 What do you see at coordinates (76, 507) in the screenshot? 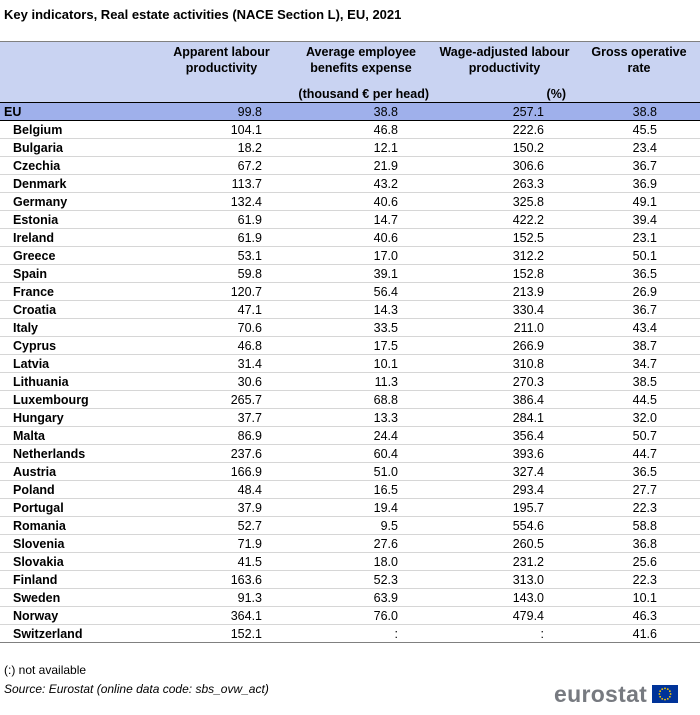
I see `row-label: Portugal` at bounding box center [76, 507].